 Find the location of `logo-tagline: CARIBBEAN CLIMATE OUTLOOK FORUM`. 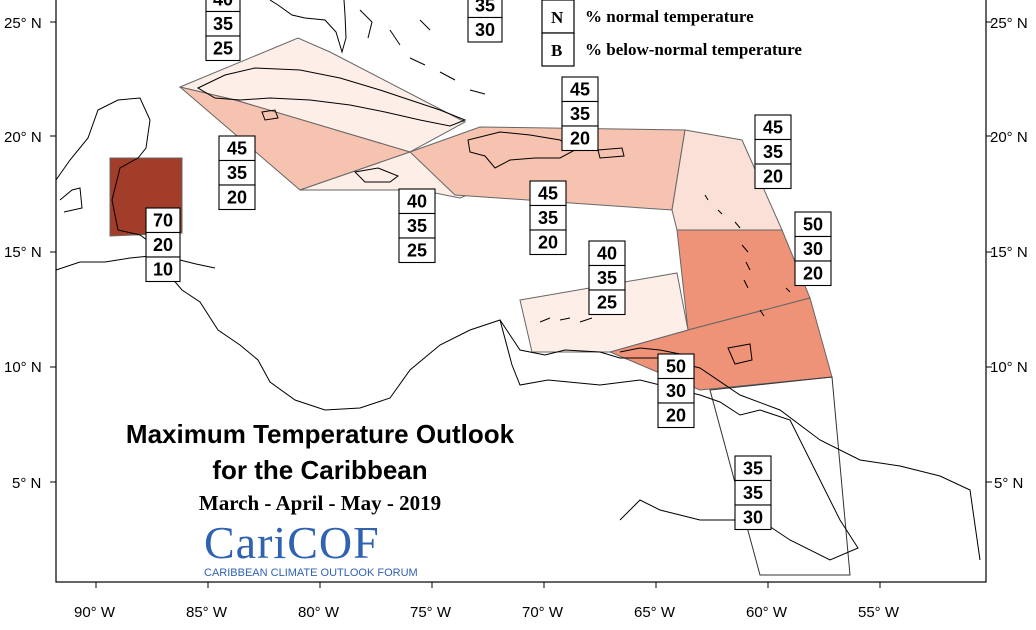

logo-tagline: CARIBBEAN CLIMATE OUTLOOK FORUM is located at coordinates (311, 573).